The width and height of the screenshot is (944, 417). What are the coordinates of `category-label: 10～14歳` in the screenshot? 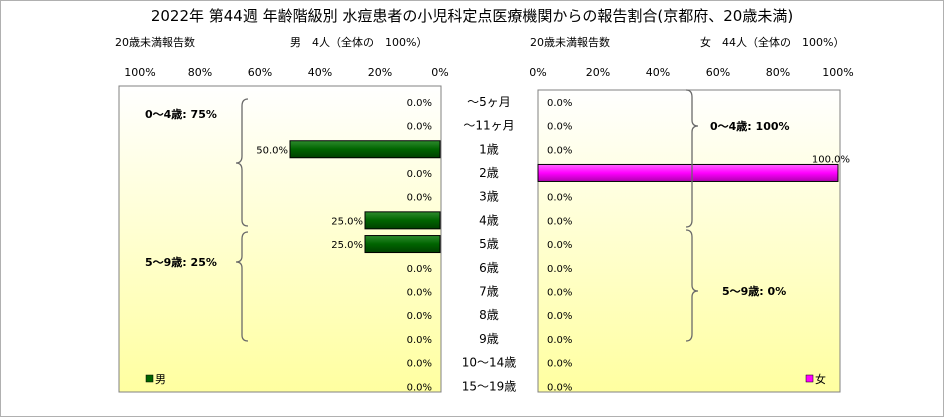 It's located at (489, 363).